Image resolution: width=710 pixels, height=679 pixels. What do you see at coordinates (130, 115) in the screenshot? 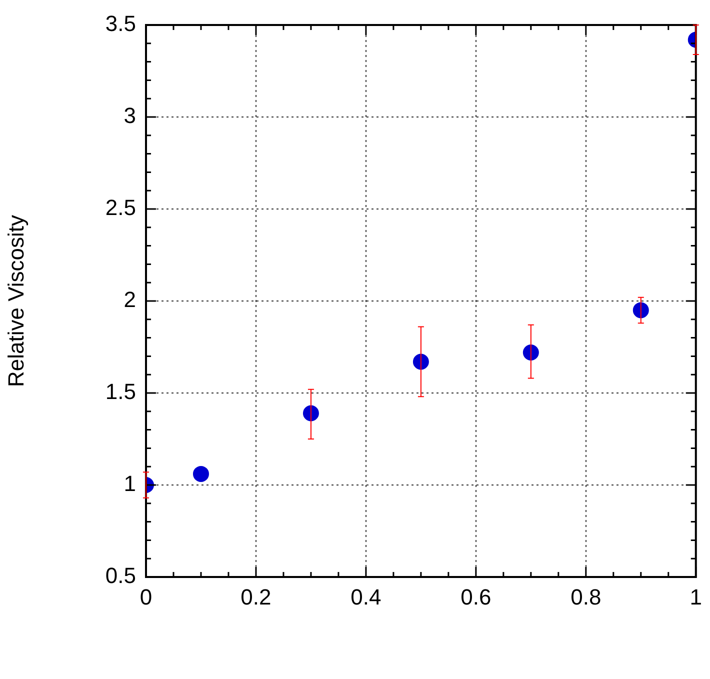
I see `y-tick-label: 3` at bounding box center [130, 115].